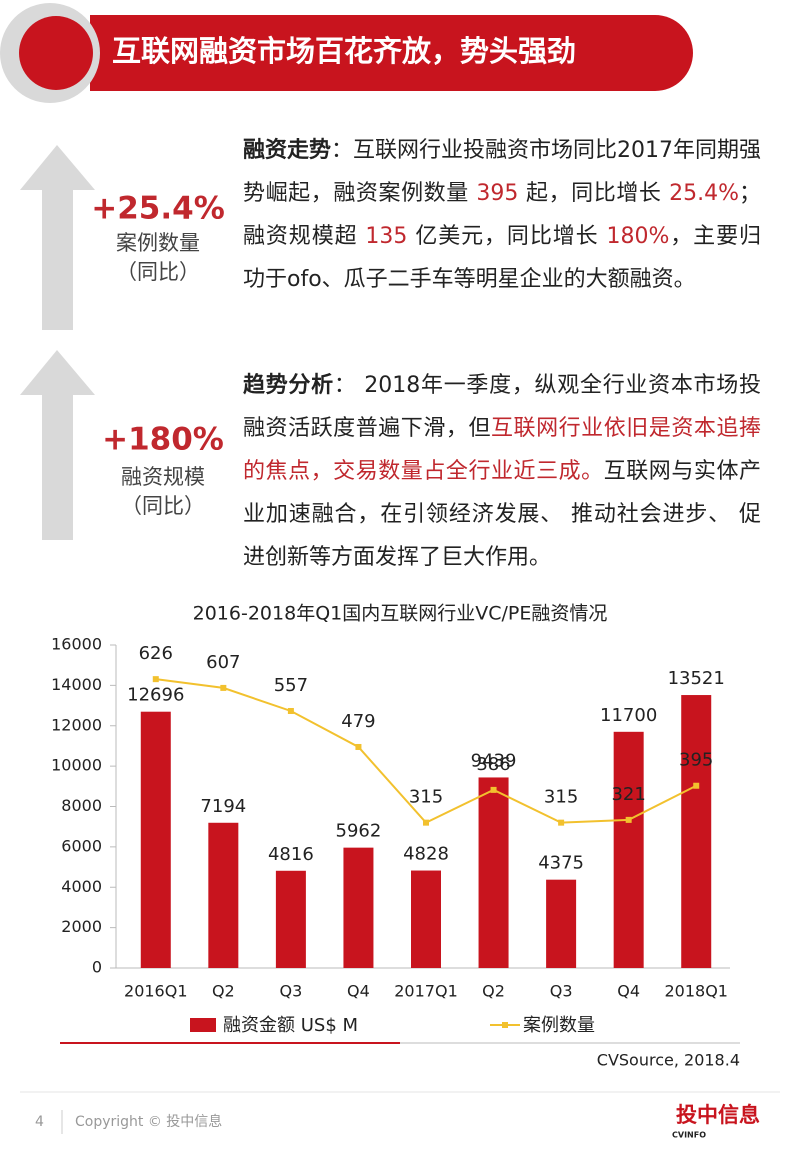  What do you see at coordinates (497, 193) in the screenshot?
I see `text-run: 395` at bounding box center [497, 193].